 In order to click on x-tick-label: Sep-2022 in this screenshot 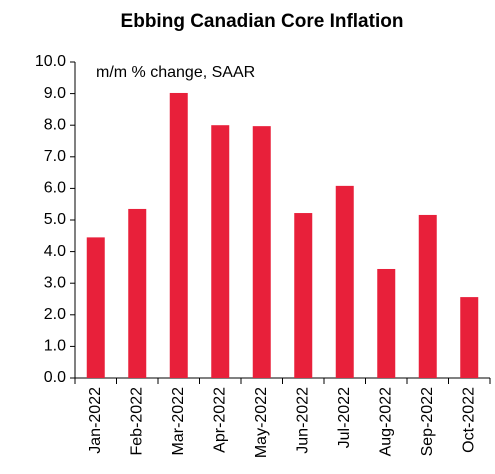, I will do `click(427, 421)`.